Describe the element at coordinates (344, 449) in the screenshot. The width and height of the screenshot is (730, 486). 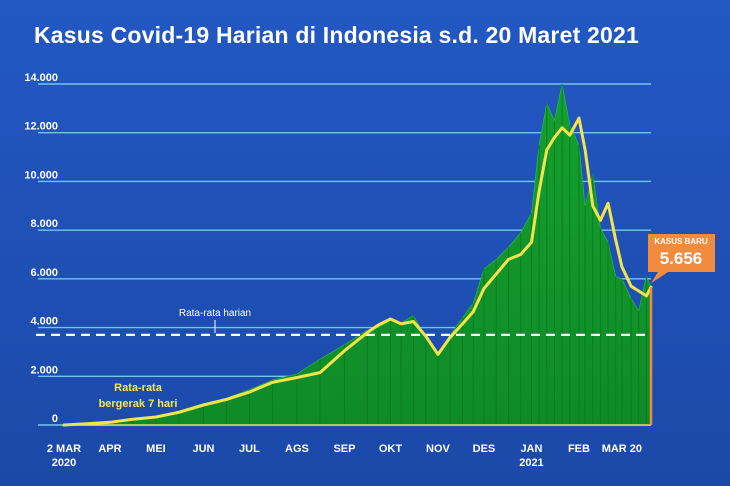
I see `x-tick-label-6: SEP` at that location.